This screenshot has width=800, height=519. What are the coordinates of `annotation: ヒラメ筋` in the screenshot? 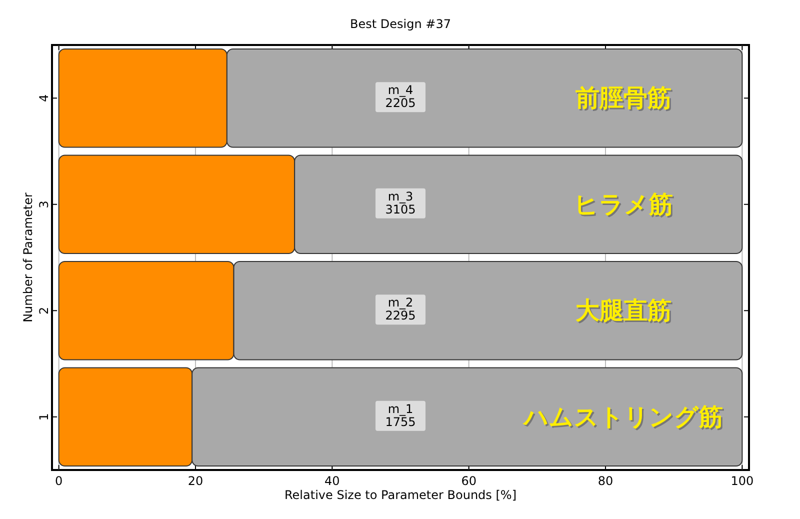 It's located at (625, 206).